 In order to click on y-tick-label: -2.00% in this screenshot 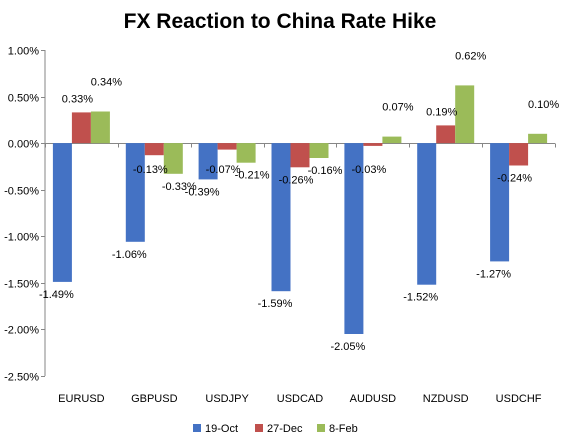, I will do `click(21, 331)`.